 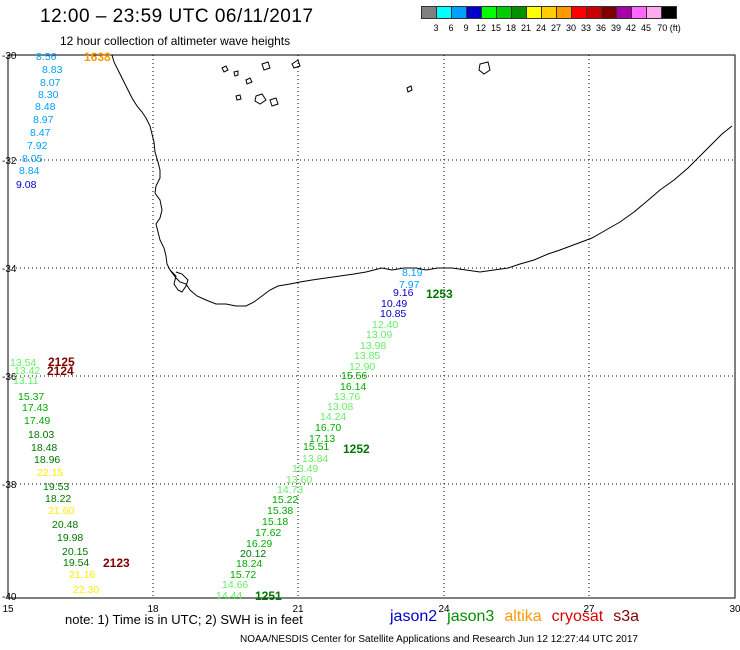 What do you see at coordinates (626, 616) in the screenshot?
I see `satellite-name: s3a` at bounding box center [626, 616].